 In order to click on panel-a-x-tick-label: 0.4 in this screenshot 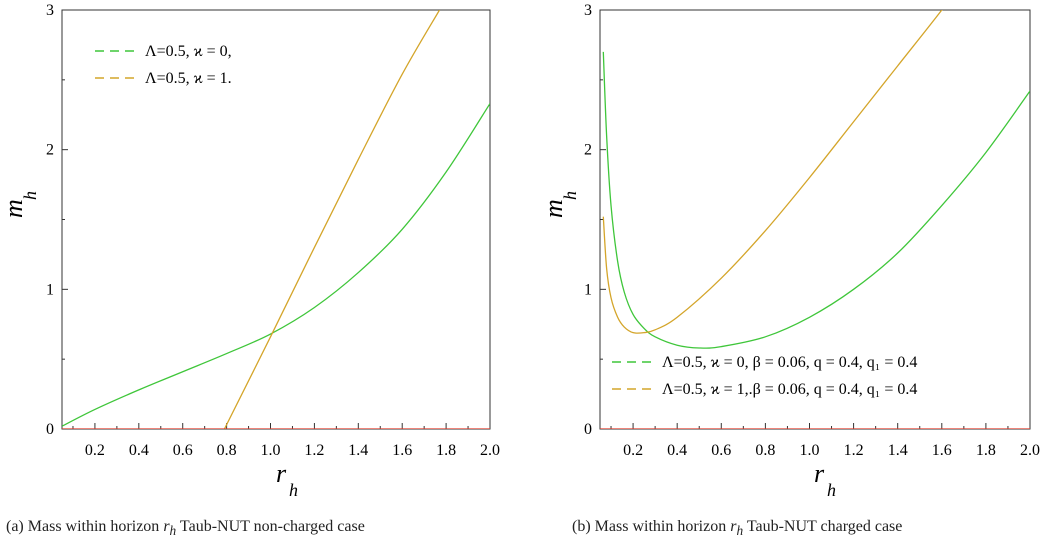, I will do `click(139, 450)`.